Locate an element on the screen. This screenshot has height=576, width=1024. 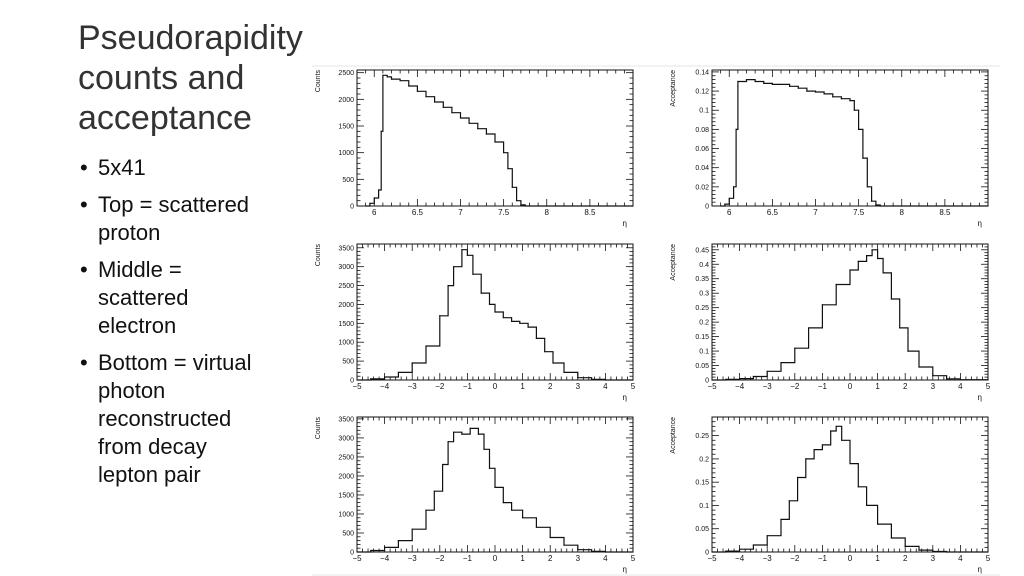
title-line-1: Pseudorapidity is located at coordinates (190, 38).